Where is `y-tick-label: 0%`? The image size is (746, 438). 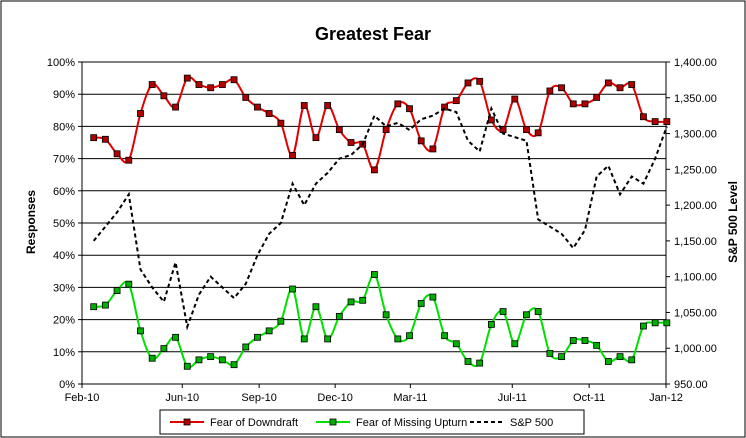
y-tick-label: 0% is located at coordinates (67, 385).